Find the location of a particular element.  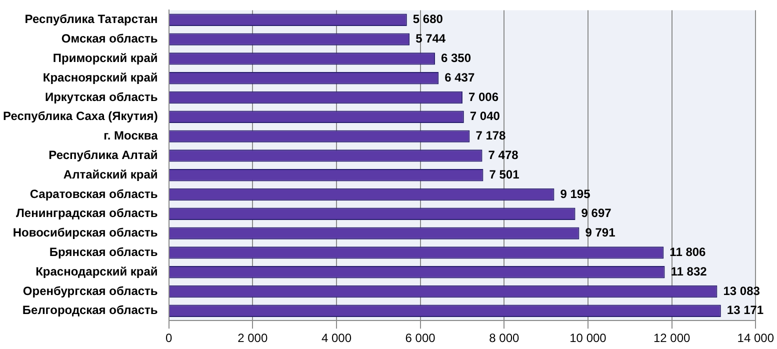

data-label: 13 171 is located at coordinates (745, 310).